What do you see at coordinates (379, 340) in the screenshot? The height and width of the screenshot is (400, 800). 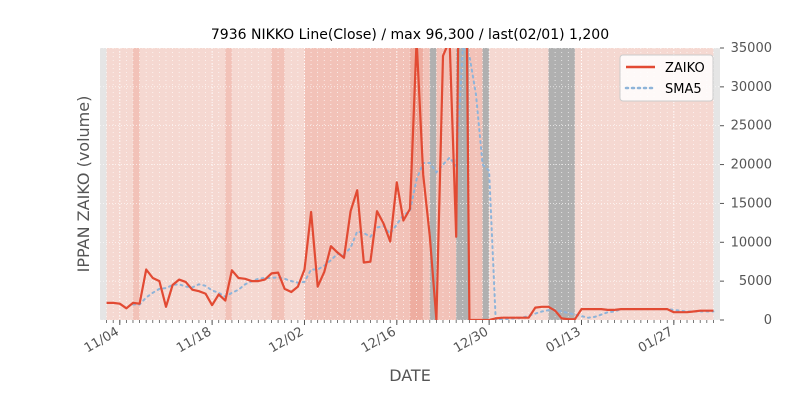 I see `x-tick-label: 12/16` at bounding box center [379, 340].